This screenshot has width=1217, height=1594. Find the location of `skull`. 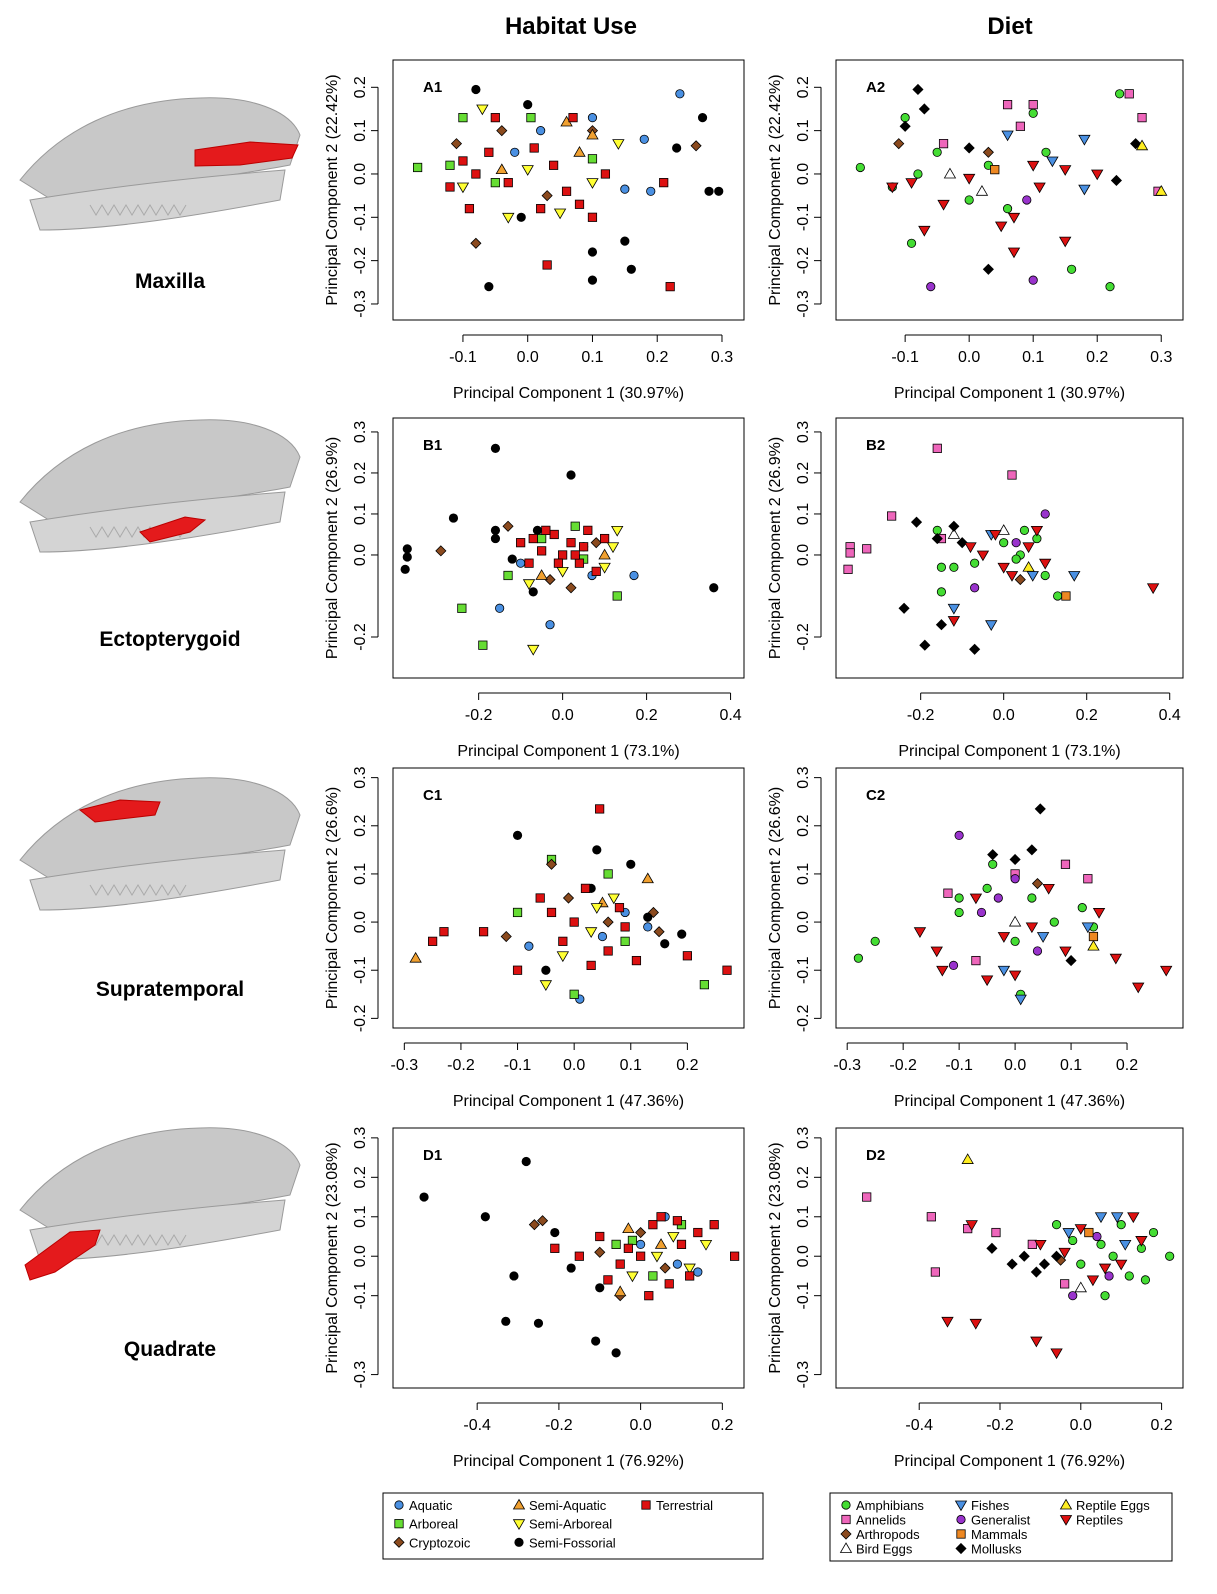

skull is located at coordinates (160, 844).